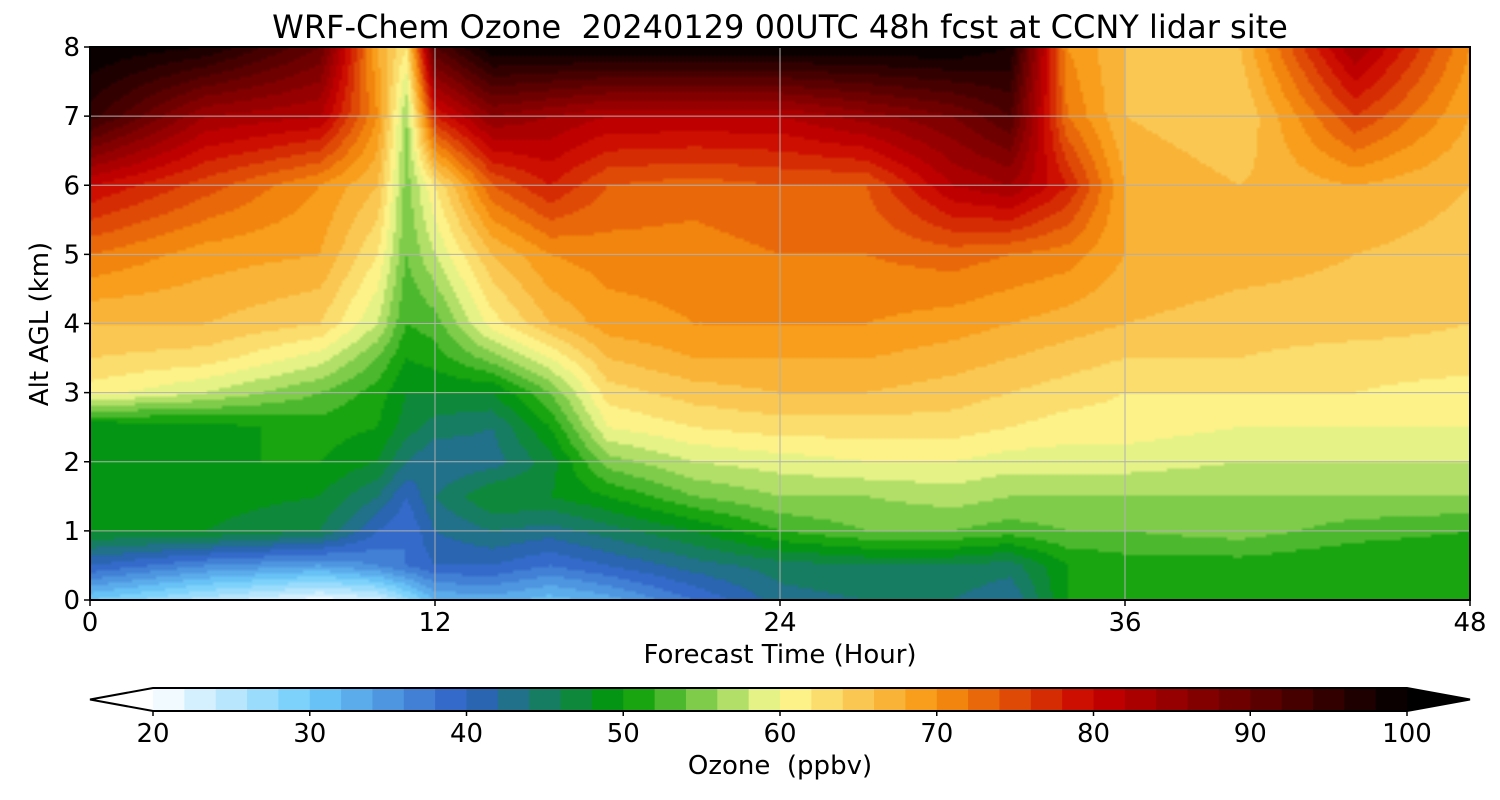 The width and height of the screenshot is (1500, 800). What do you see at coordinates (936, 734) in the screenshot?
I see `colorbar-tick-label: 70` at bounding box center [936, 734].